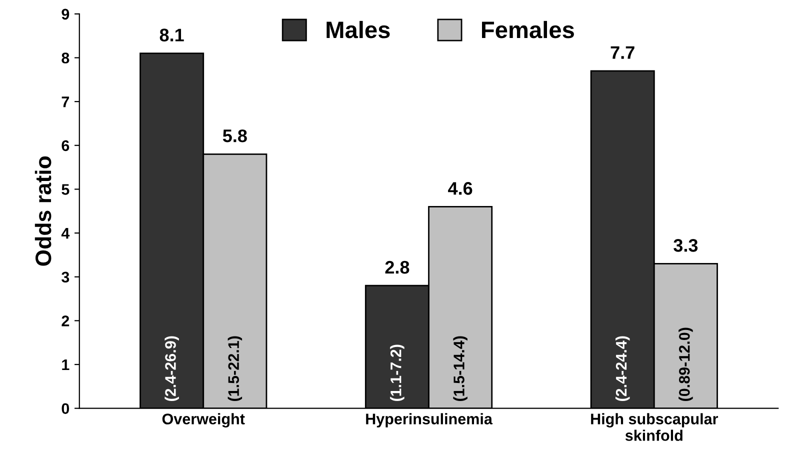  What do you see at coordinates (397, 372) in the screenshot?
I see `annotation: (1.1-7.2)` at bounding box center [397, 372].